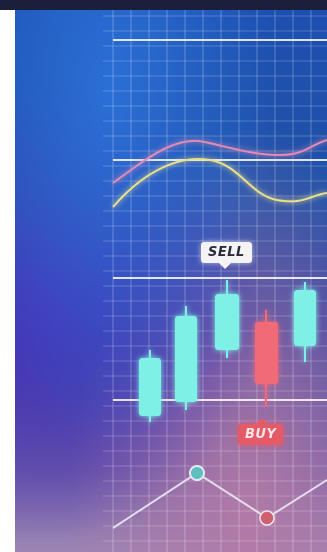 This screenshot has height=552, width=327. What do you see at coordinates (163, 5) in the screenshot?
I see `top-strip` at bounding box center [163, 5].